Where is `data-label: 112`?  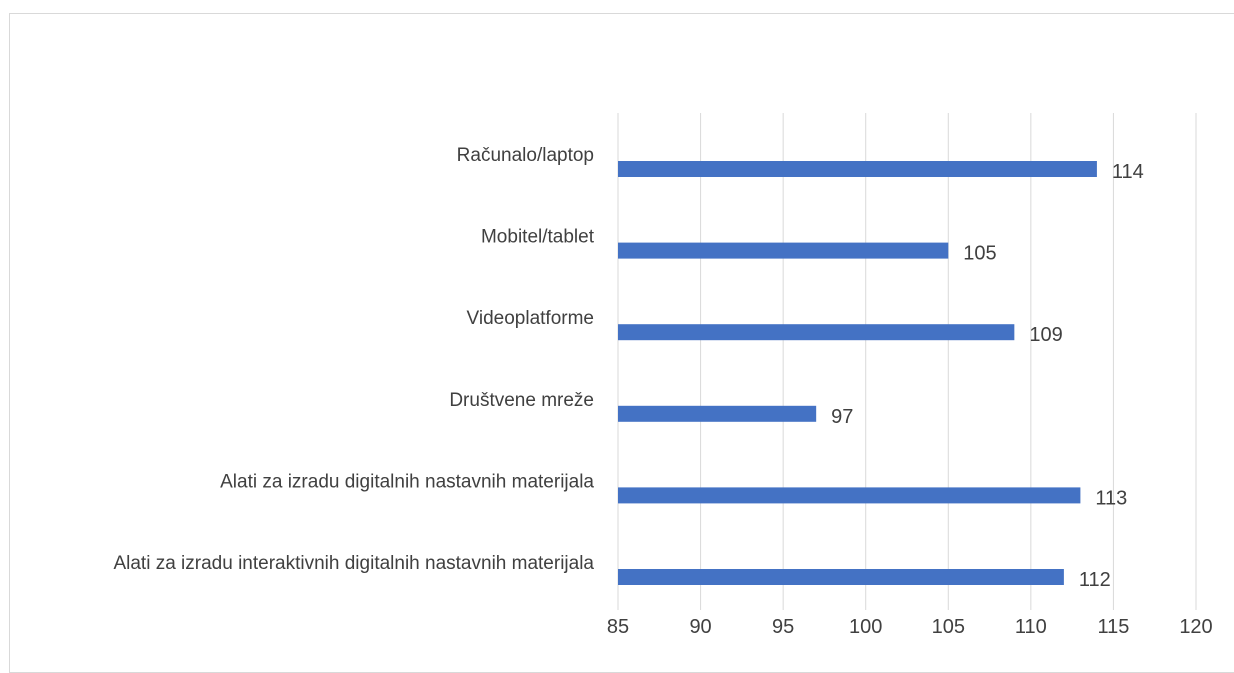
data-label: 112 is located at coordinates (1095, 580).